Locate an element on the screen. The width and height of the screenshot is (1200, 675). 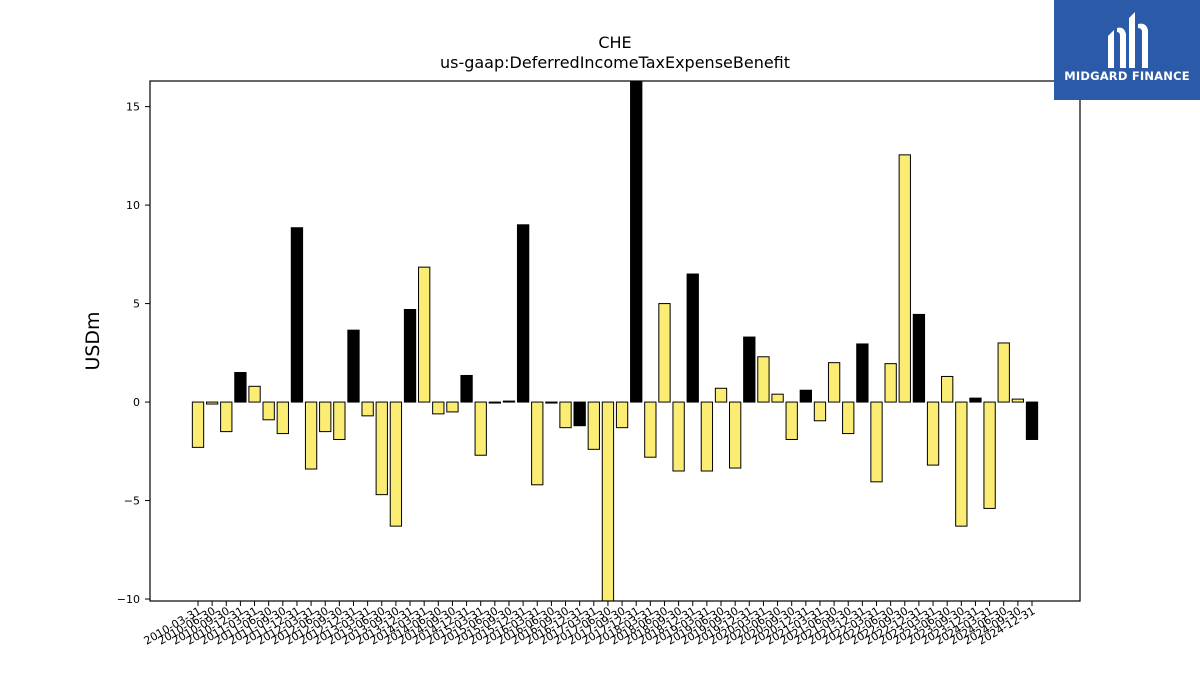
y-axis-label: USDm is located at coordinates (93, 340).